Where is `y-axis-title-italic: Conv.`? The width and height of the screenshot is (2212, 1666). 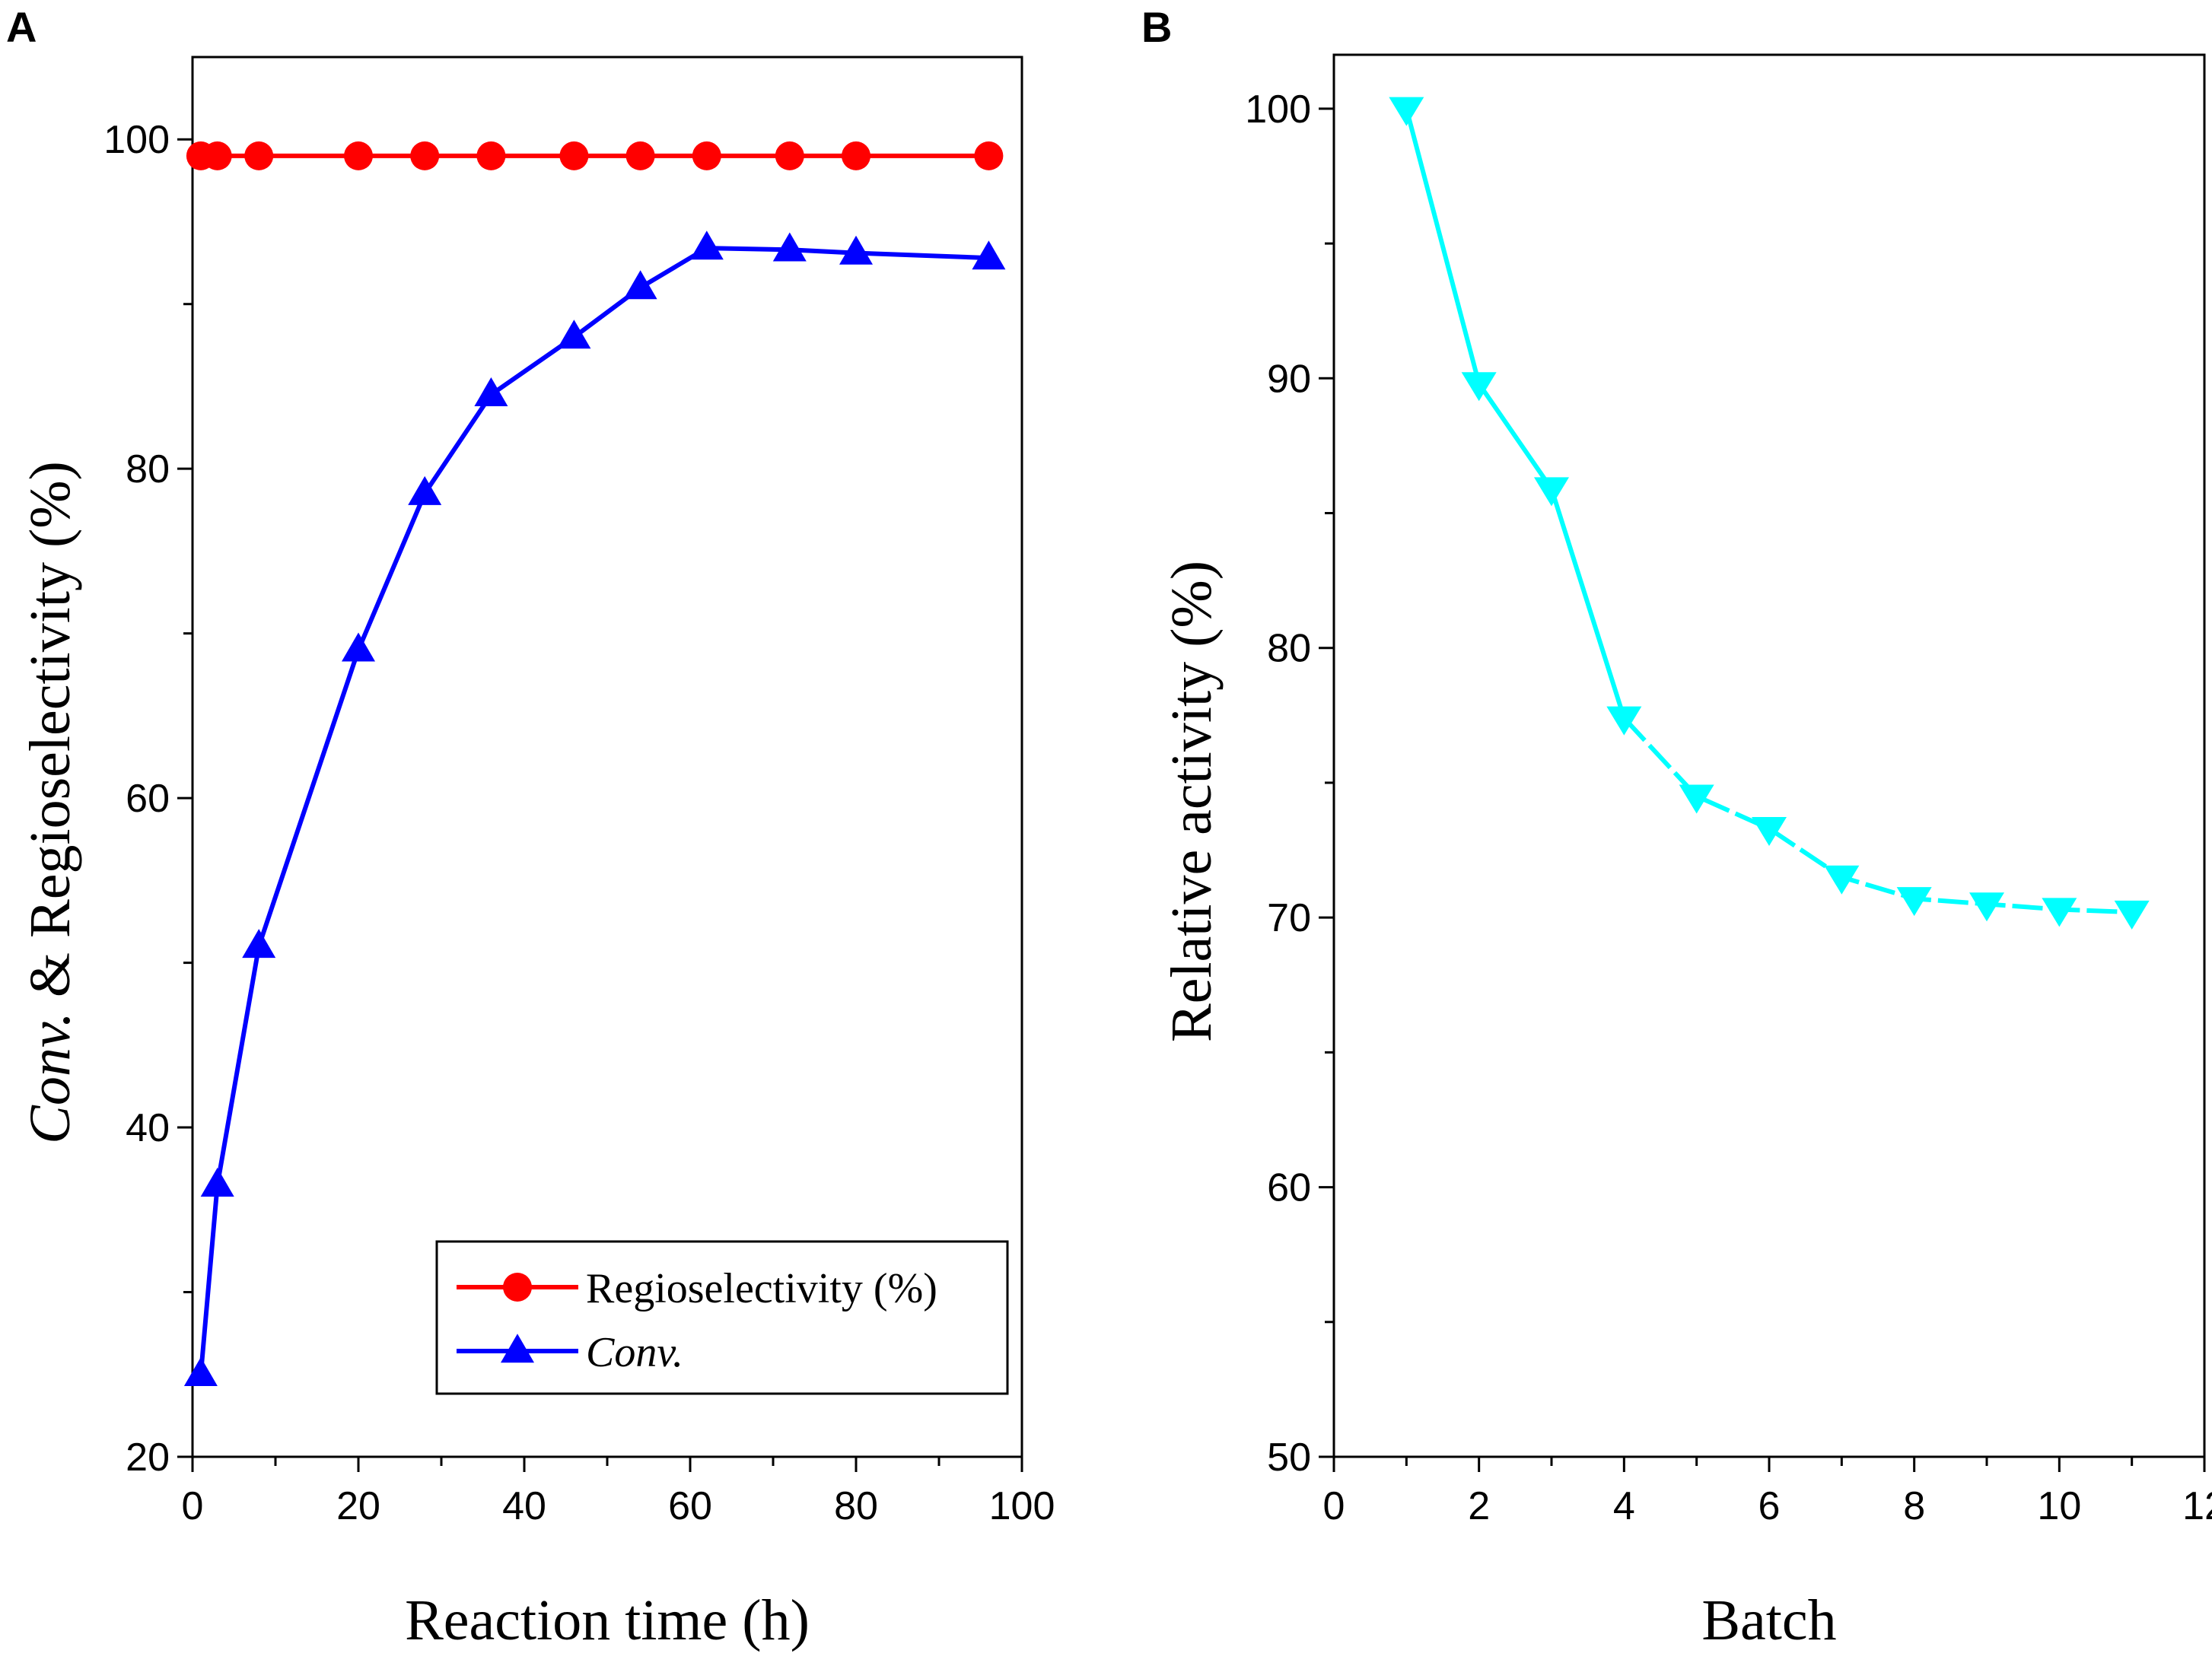
y-axis-title-italic: Conv. is located at coordinates (50, 1078).